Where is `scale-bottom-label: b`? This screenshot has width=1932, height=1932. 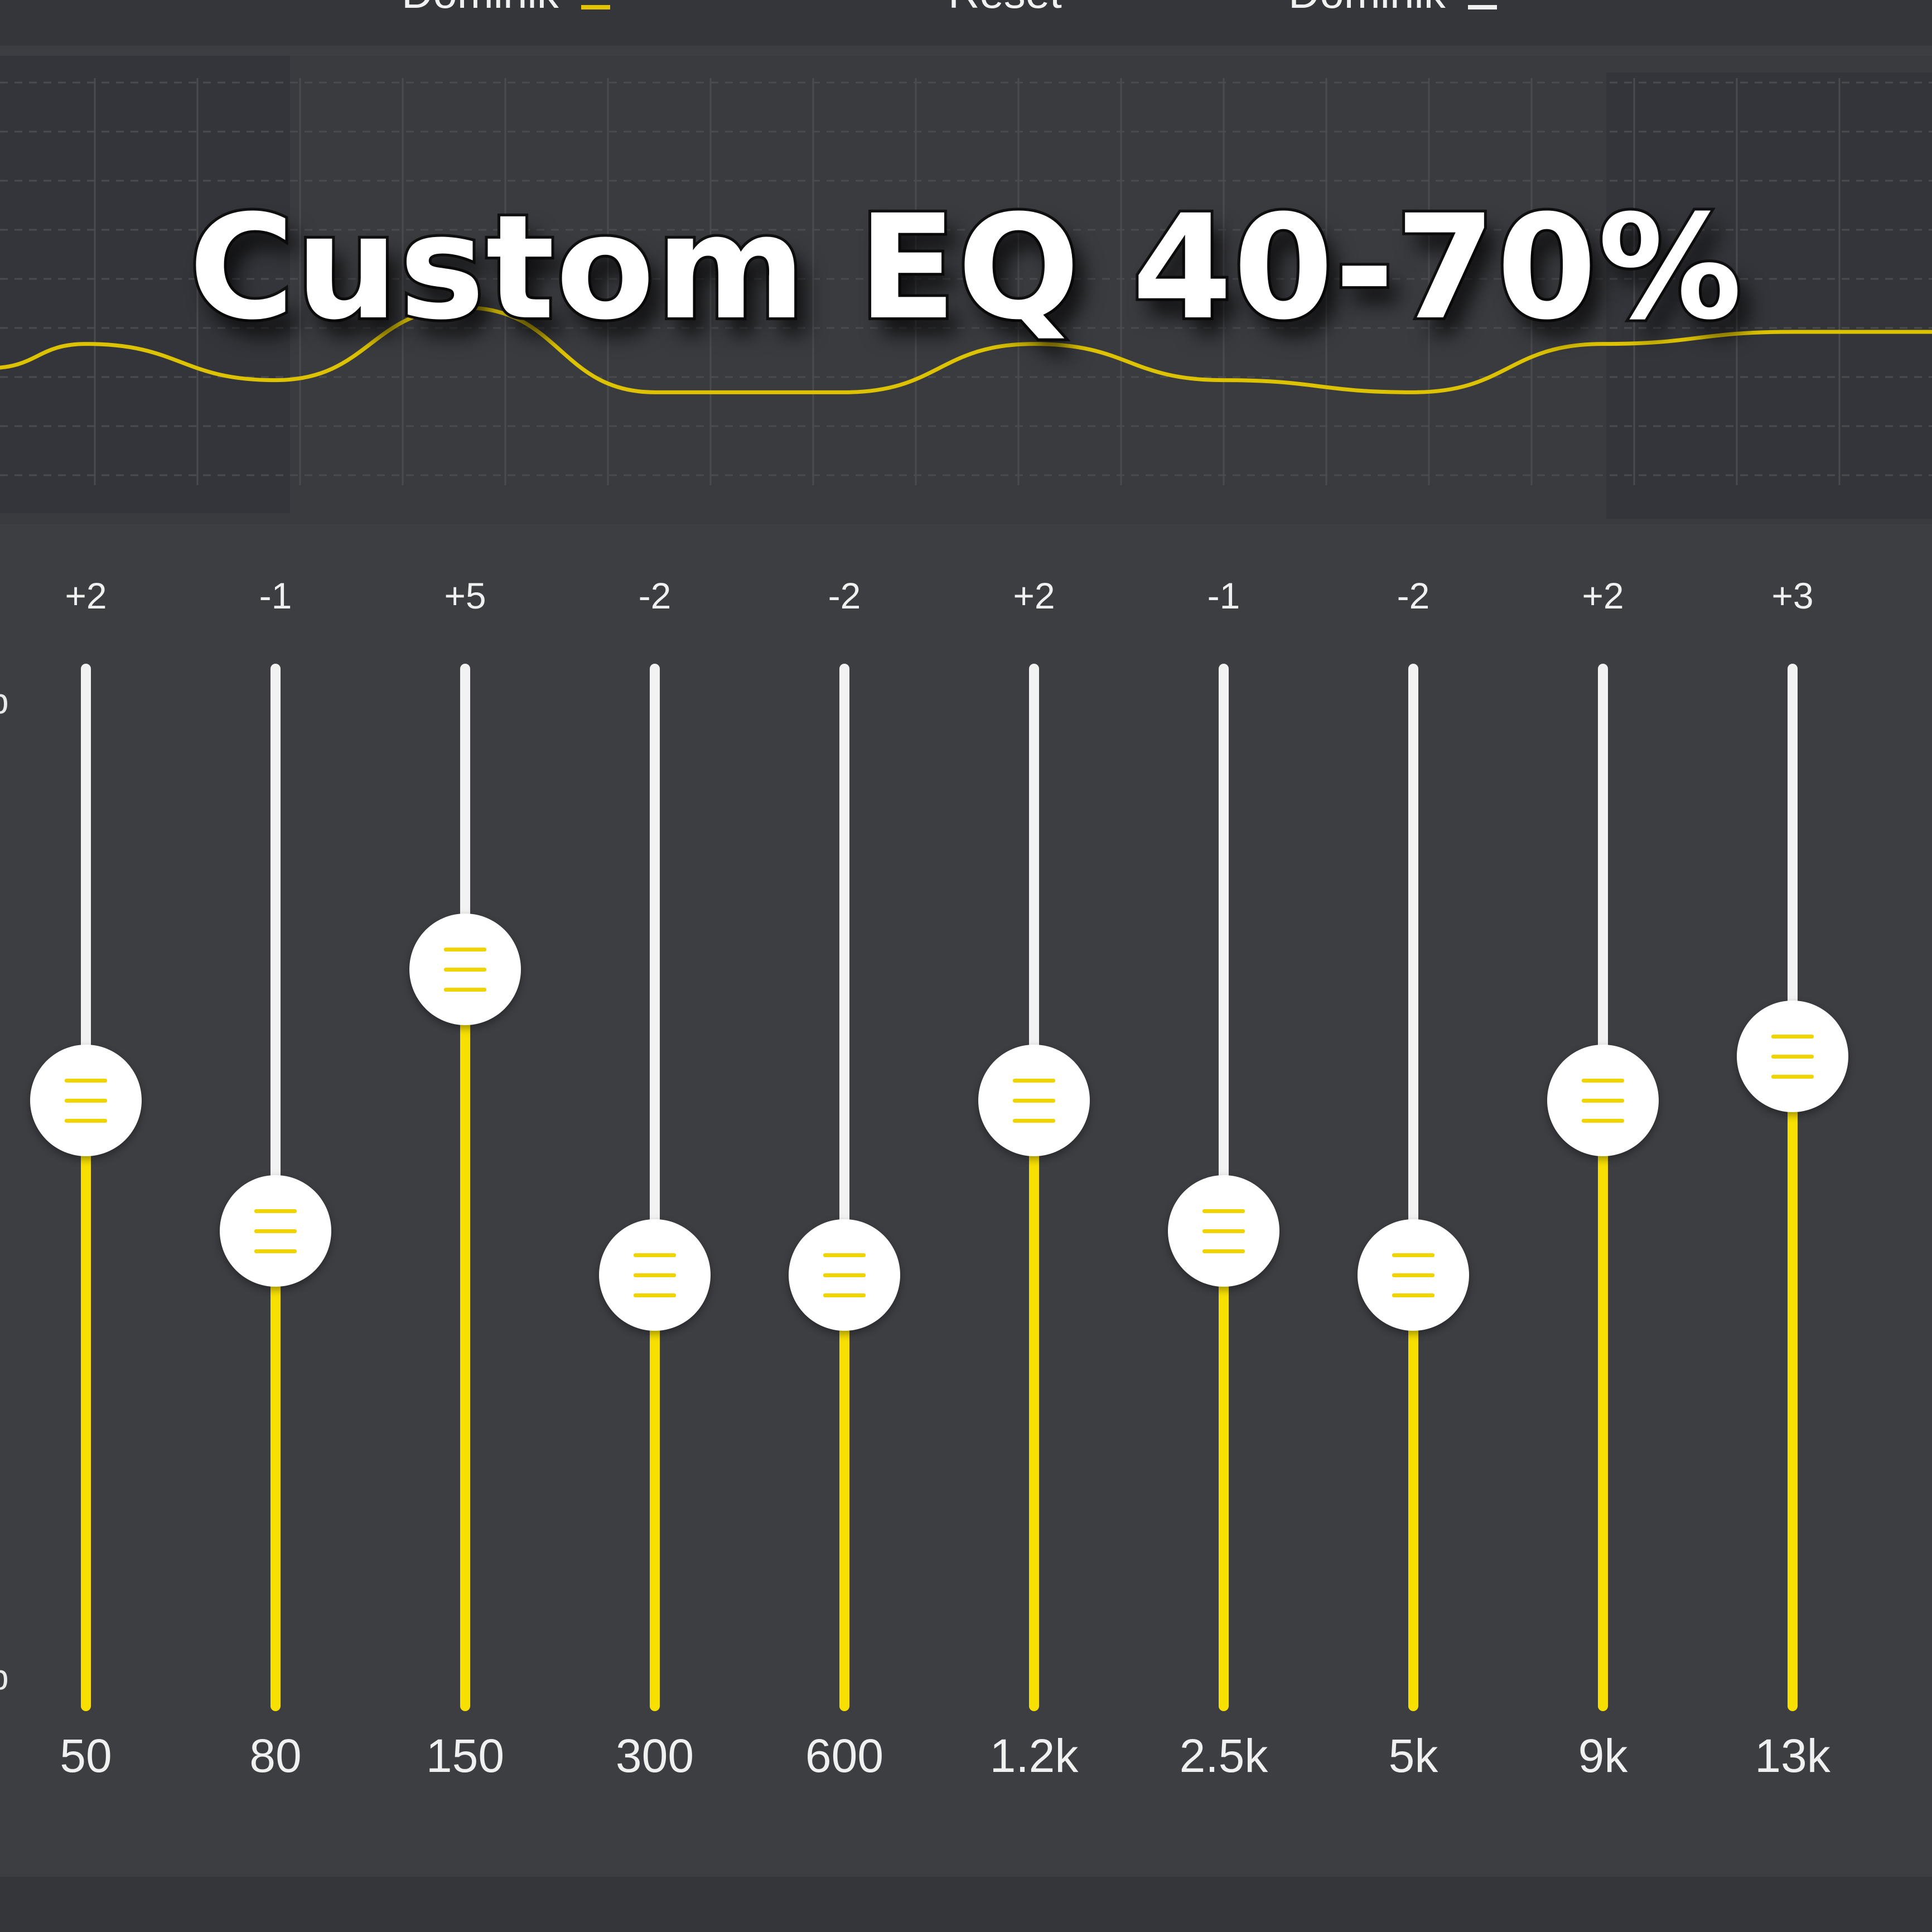 scale-bottom-label: b is located at coordinates (4, 1677).